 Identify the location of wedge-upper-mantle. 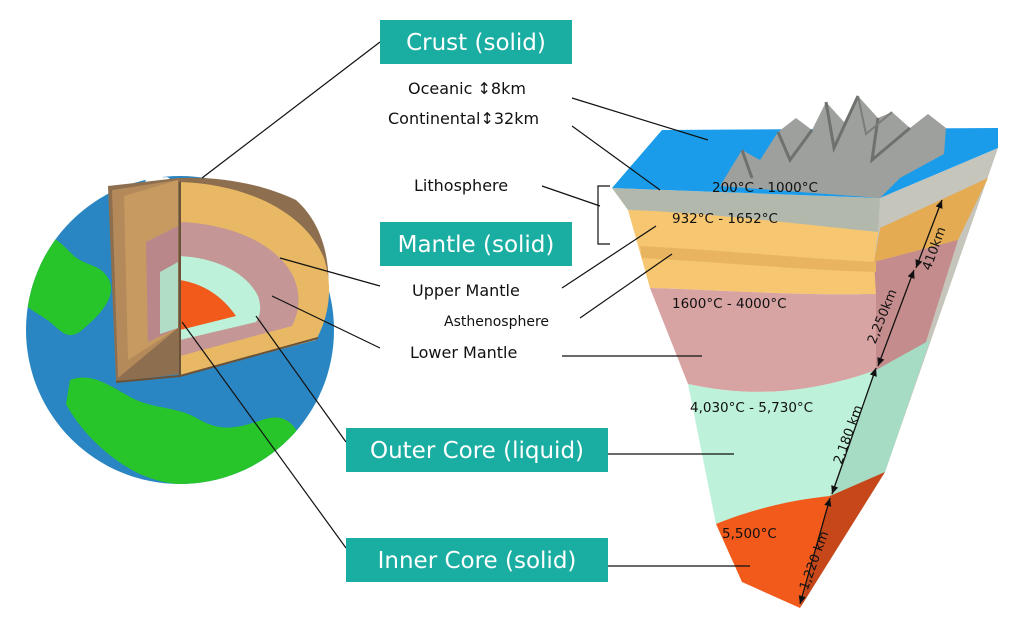
(753, 252).